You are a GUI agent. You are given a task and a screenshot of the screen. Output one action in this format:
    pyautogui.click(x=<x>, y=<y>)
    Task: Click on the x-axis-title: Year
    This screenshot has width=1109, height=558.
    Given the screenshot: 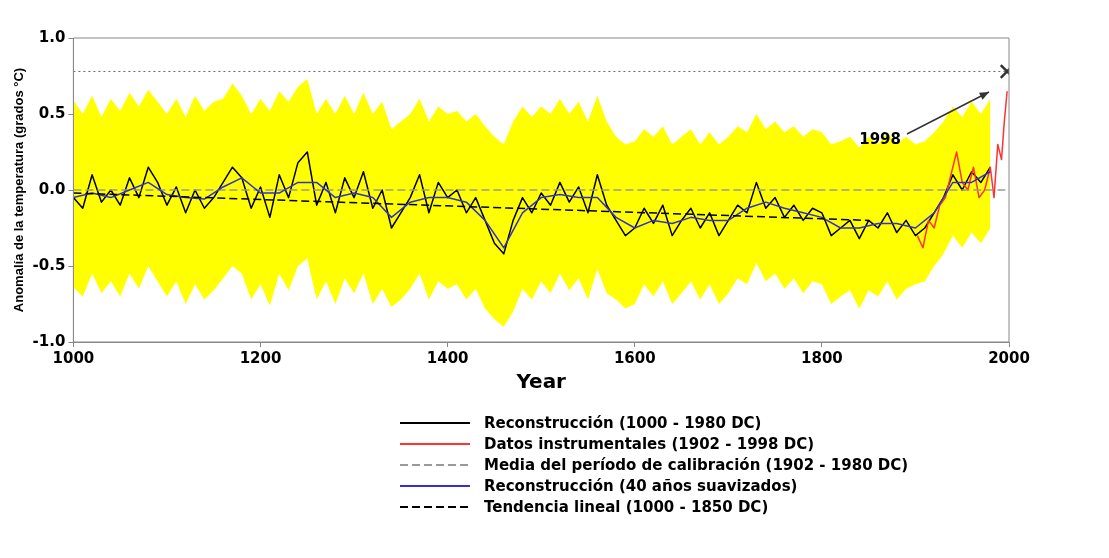 What is the action you would take?
    pyautogui.click(x=541, y=381)
    